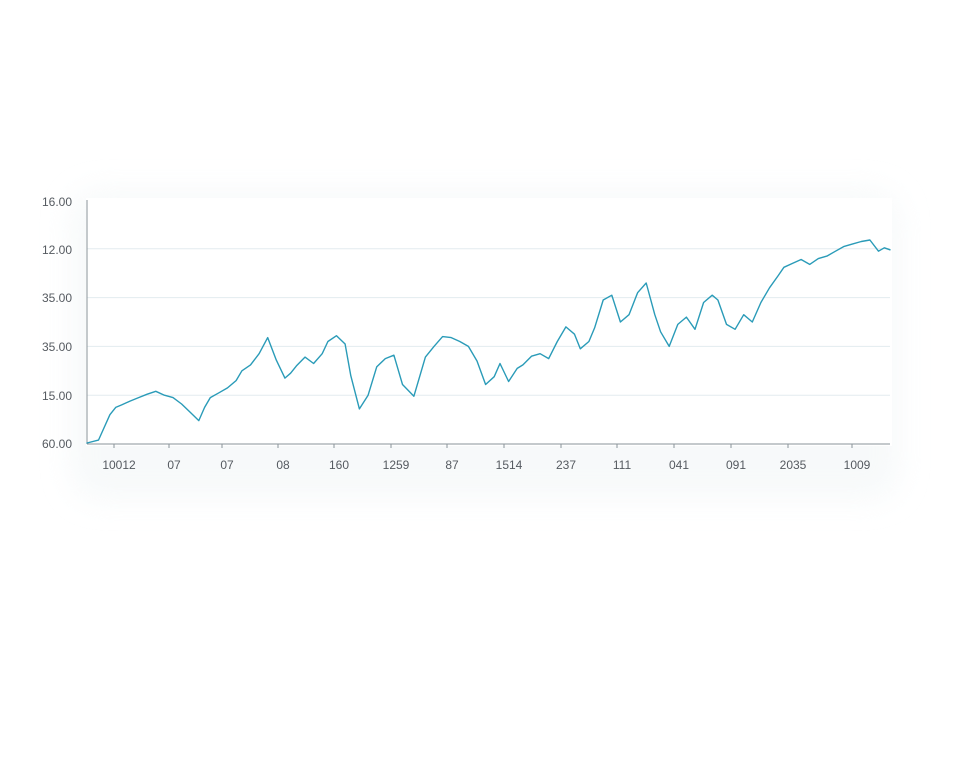 Image resolution: width=960 pixels, height=768 pixels. I want to click on x-tick-label: 111, so click(622, 465).